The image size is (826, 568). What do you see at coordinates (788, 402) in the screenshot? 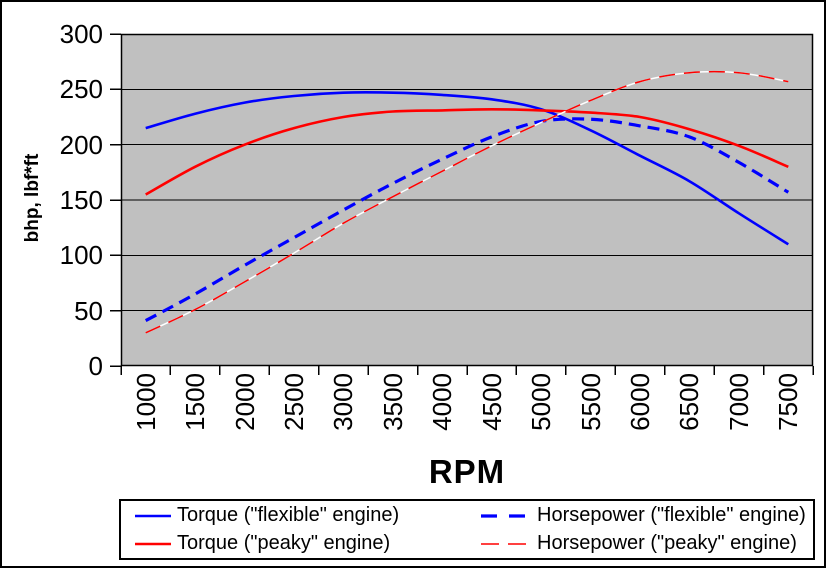
I see `x-tick-label: 7500` at bounding box center [788, 402].